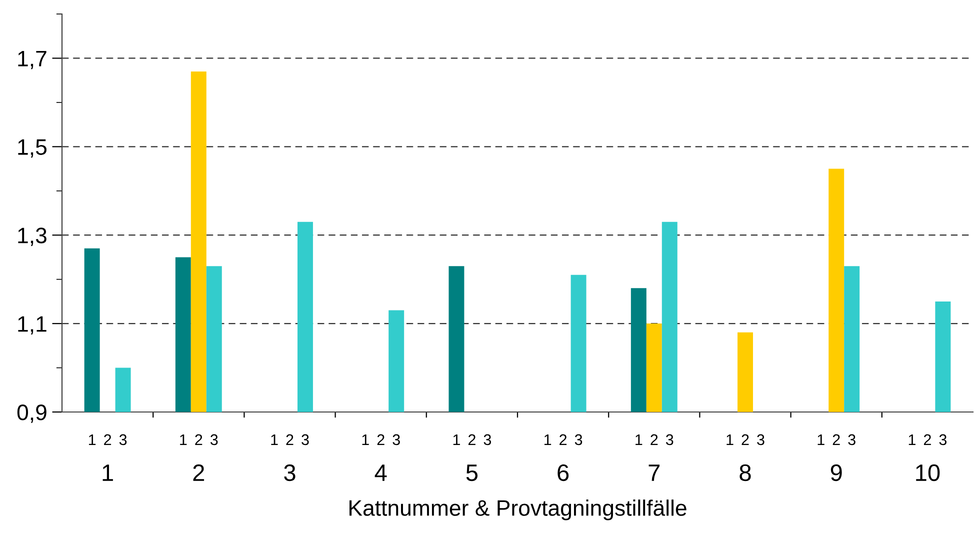  Describe the element at coordinates (198, 439) in the screenshot. I see `series-label: 2` at that location.